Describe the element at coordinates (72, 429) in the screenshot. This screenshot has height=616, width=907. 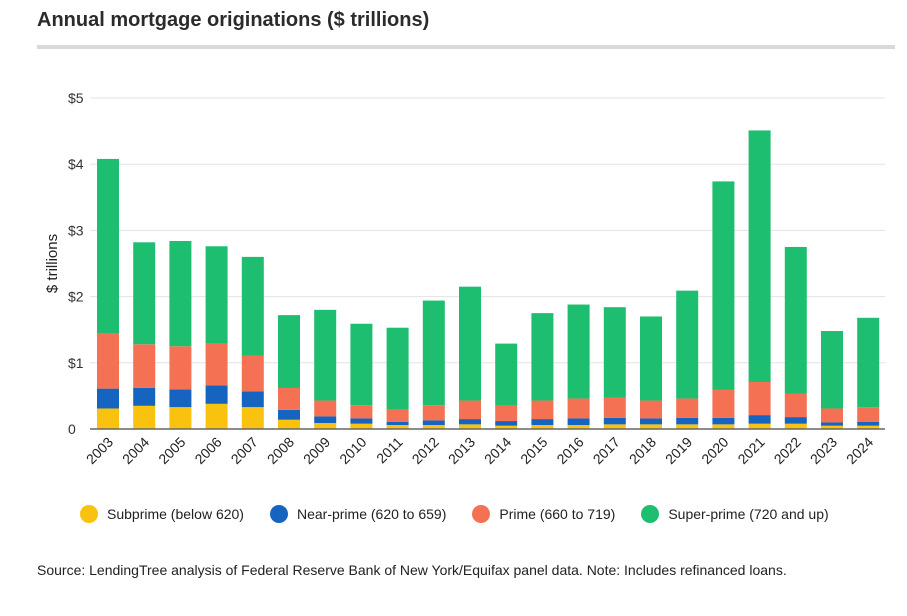
I see `y-tick-label: 0` at that location.